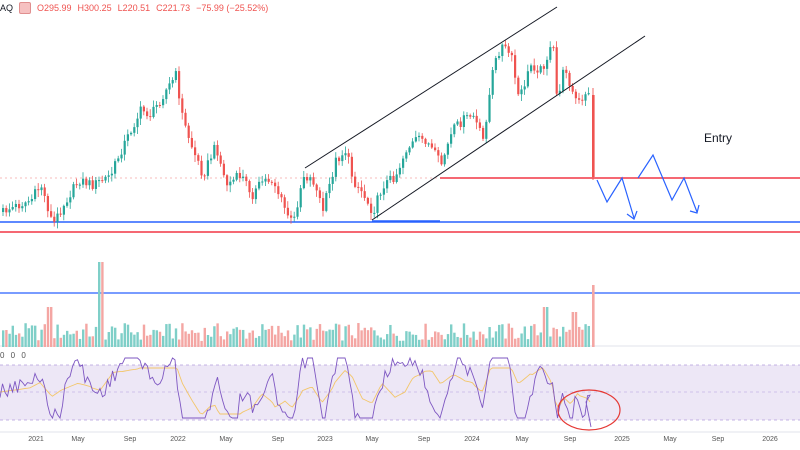 The width and height of the screenshot is (800, 450). Describe the element at coordinates (770, 439) in the screenshot. I see `x-tick-label: 2026` at that location.